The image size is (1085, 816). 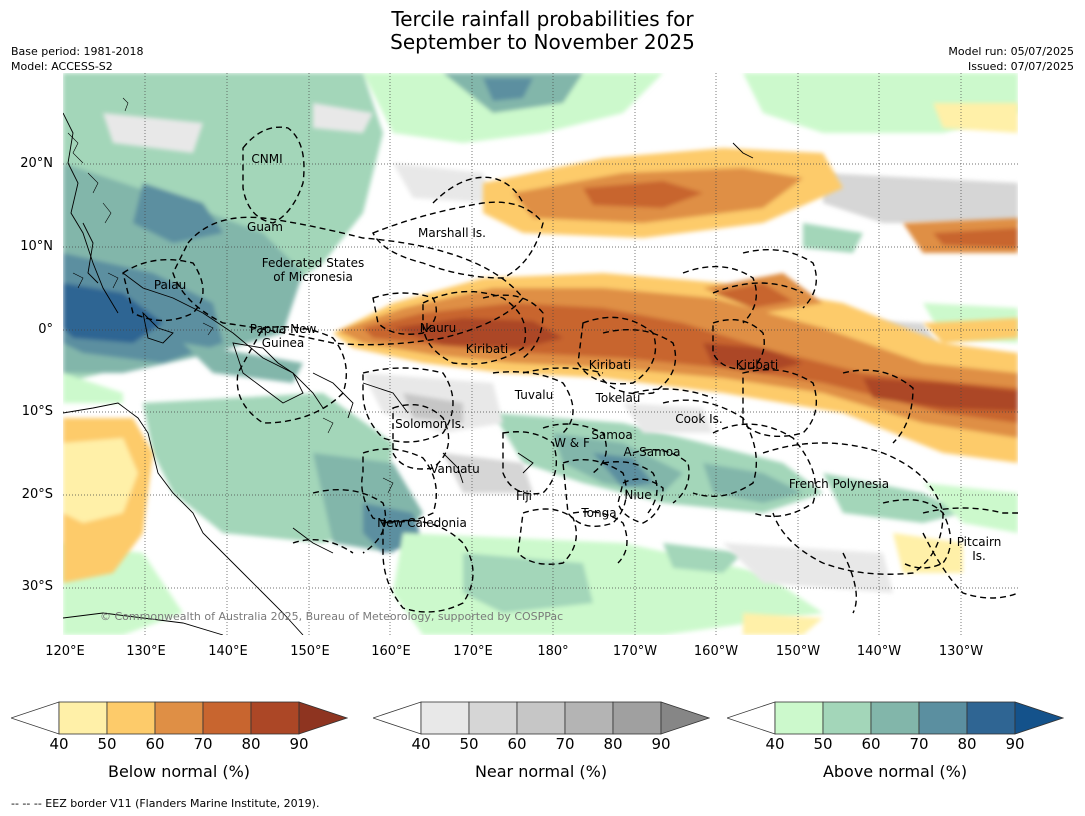 I want to click on lon-label-160w: 160°W, so click(x=716, y=651).